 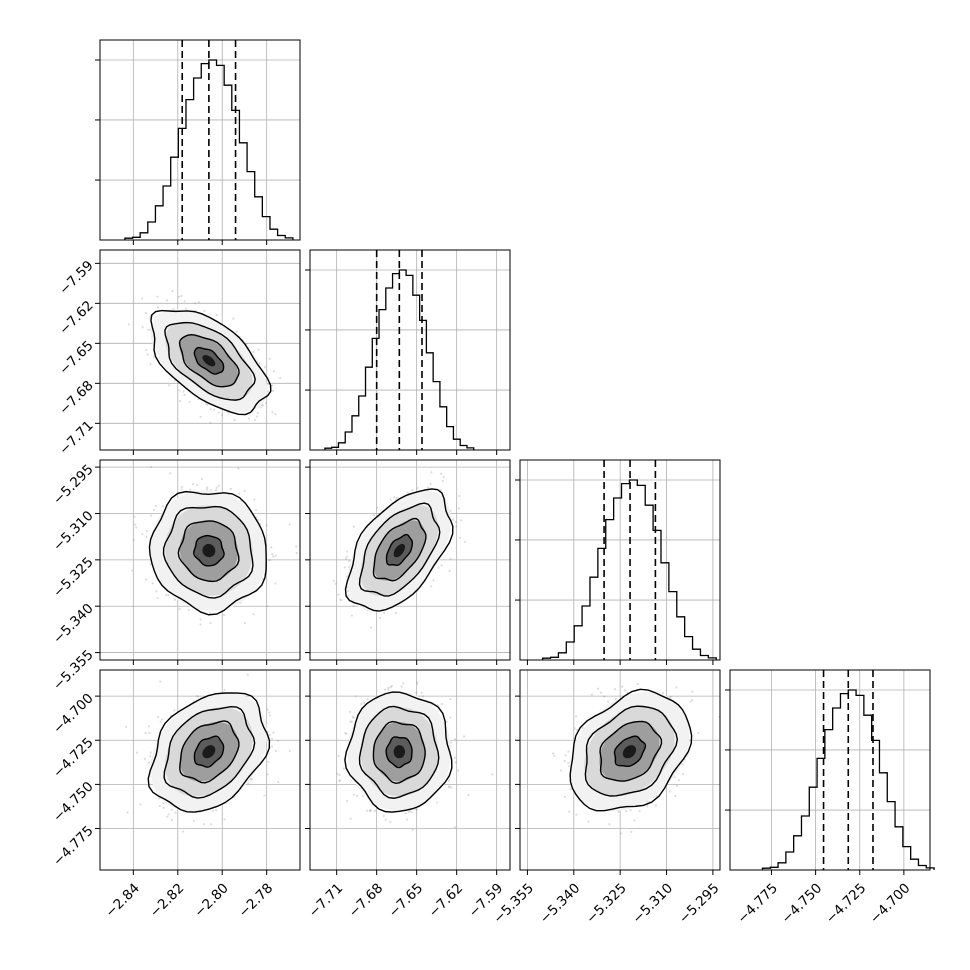 I want to click on y-tick-label: −5.310, so click(x=73, y=531).